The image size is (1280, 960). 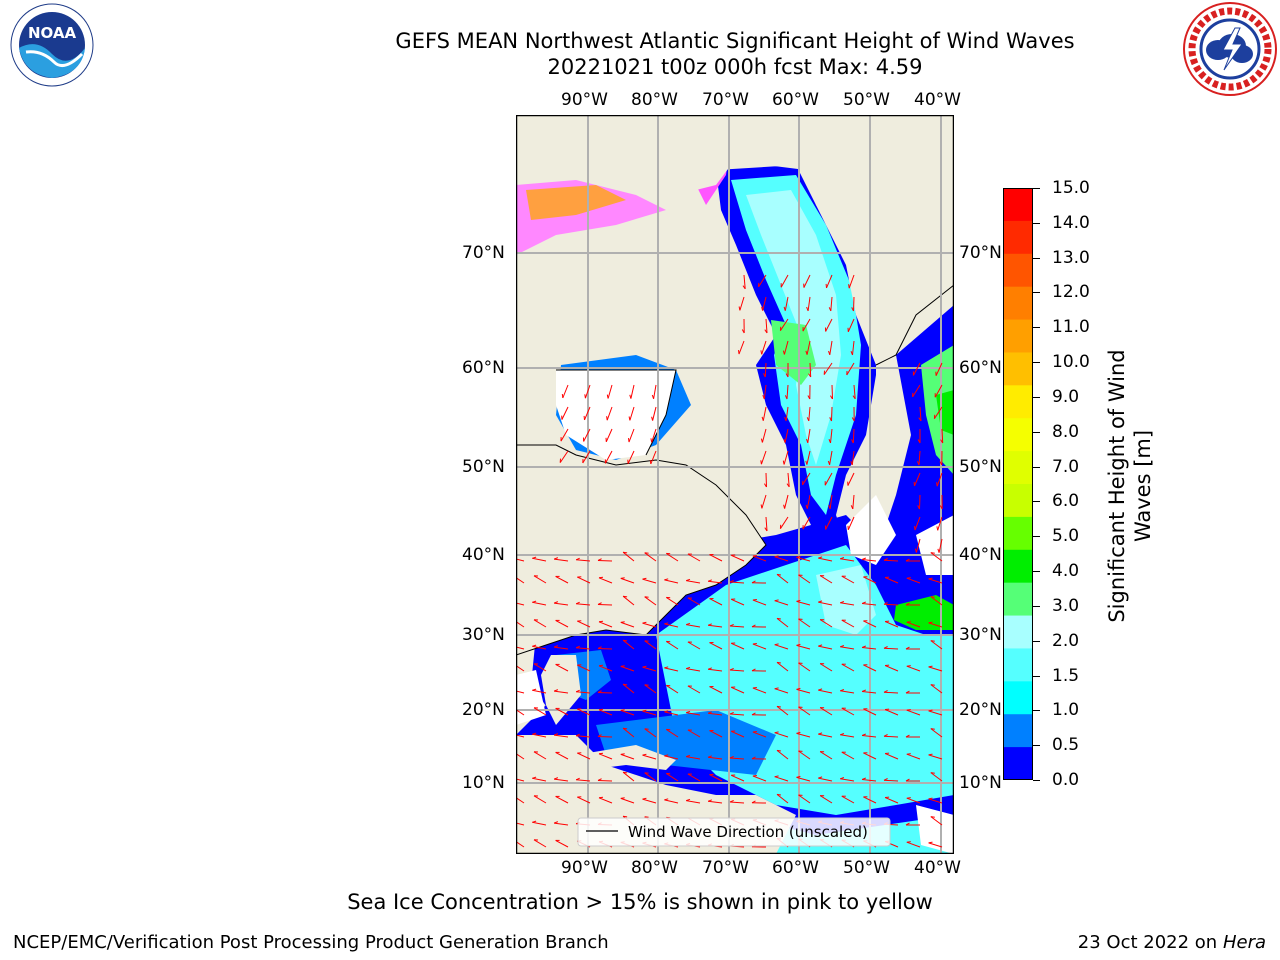 What do you see at coordinates (1071, 222) in the screenshot?
I see `colorbar-tick-label: 14.0` at bounding box center [1071, 222].